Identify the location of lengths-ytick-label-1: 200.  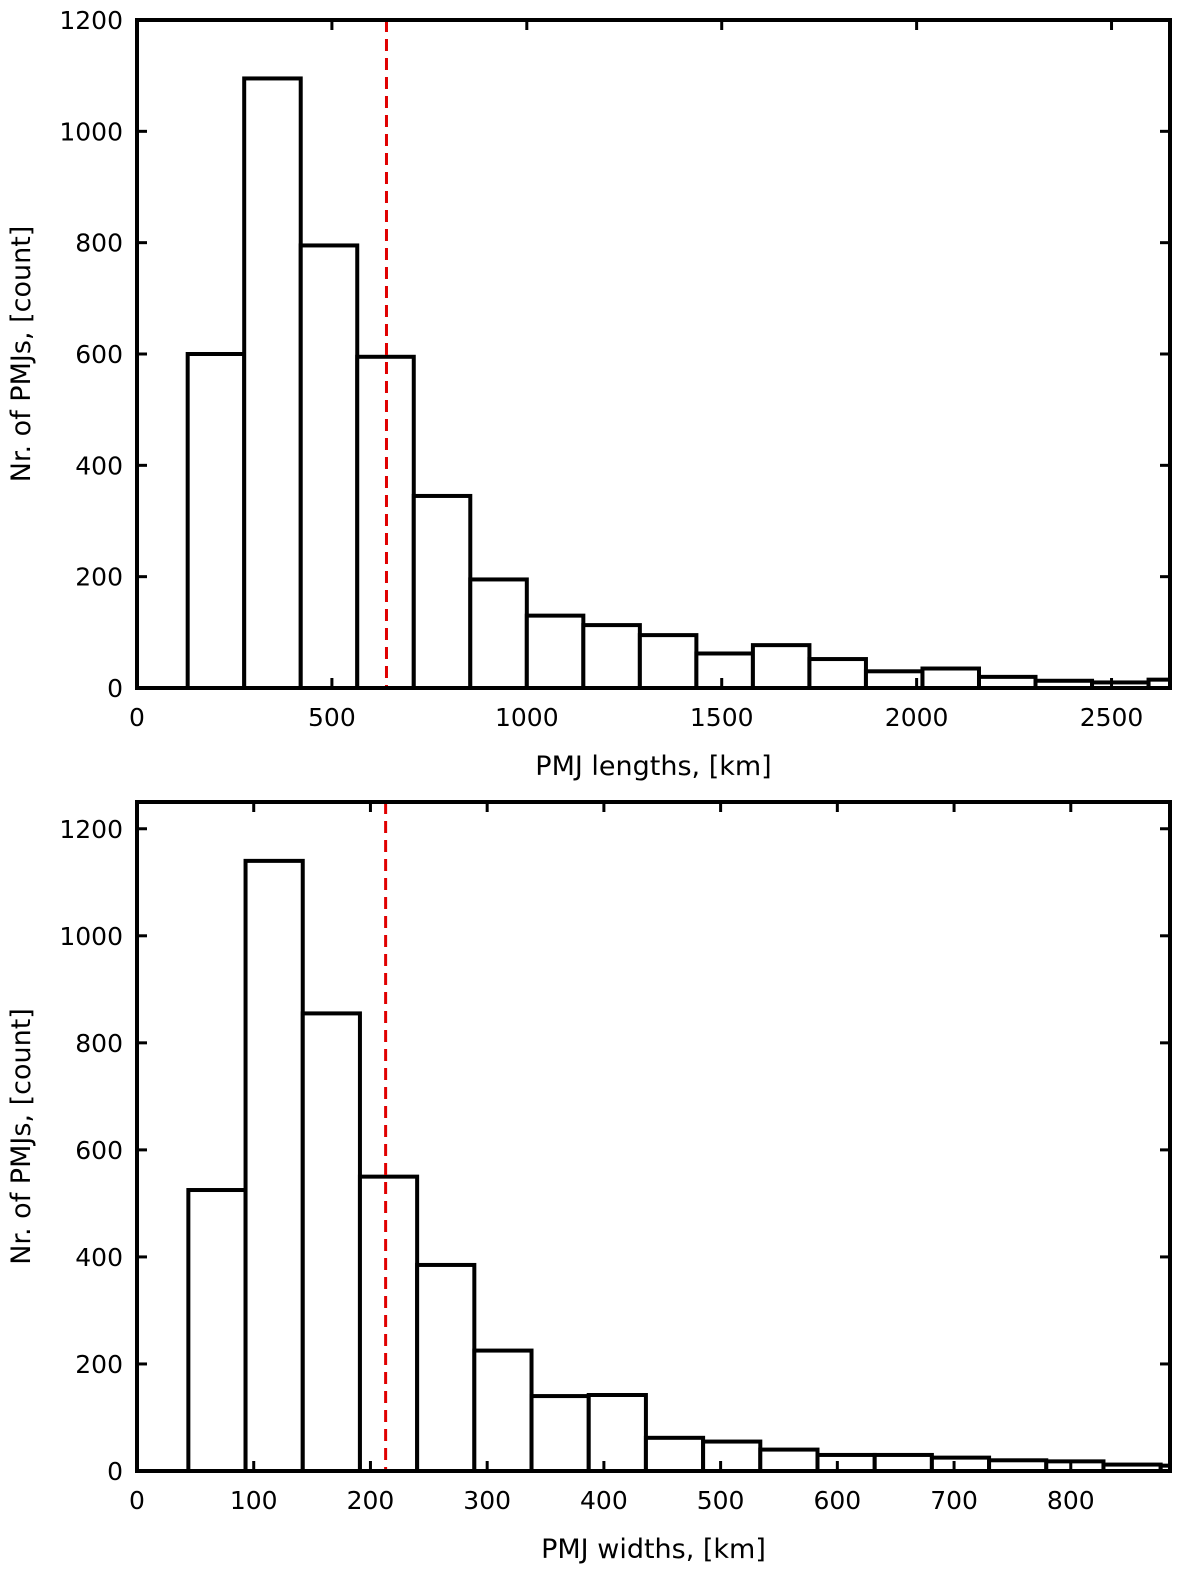
(99, 577).